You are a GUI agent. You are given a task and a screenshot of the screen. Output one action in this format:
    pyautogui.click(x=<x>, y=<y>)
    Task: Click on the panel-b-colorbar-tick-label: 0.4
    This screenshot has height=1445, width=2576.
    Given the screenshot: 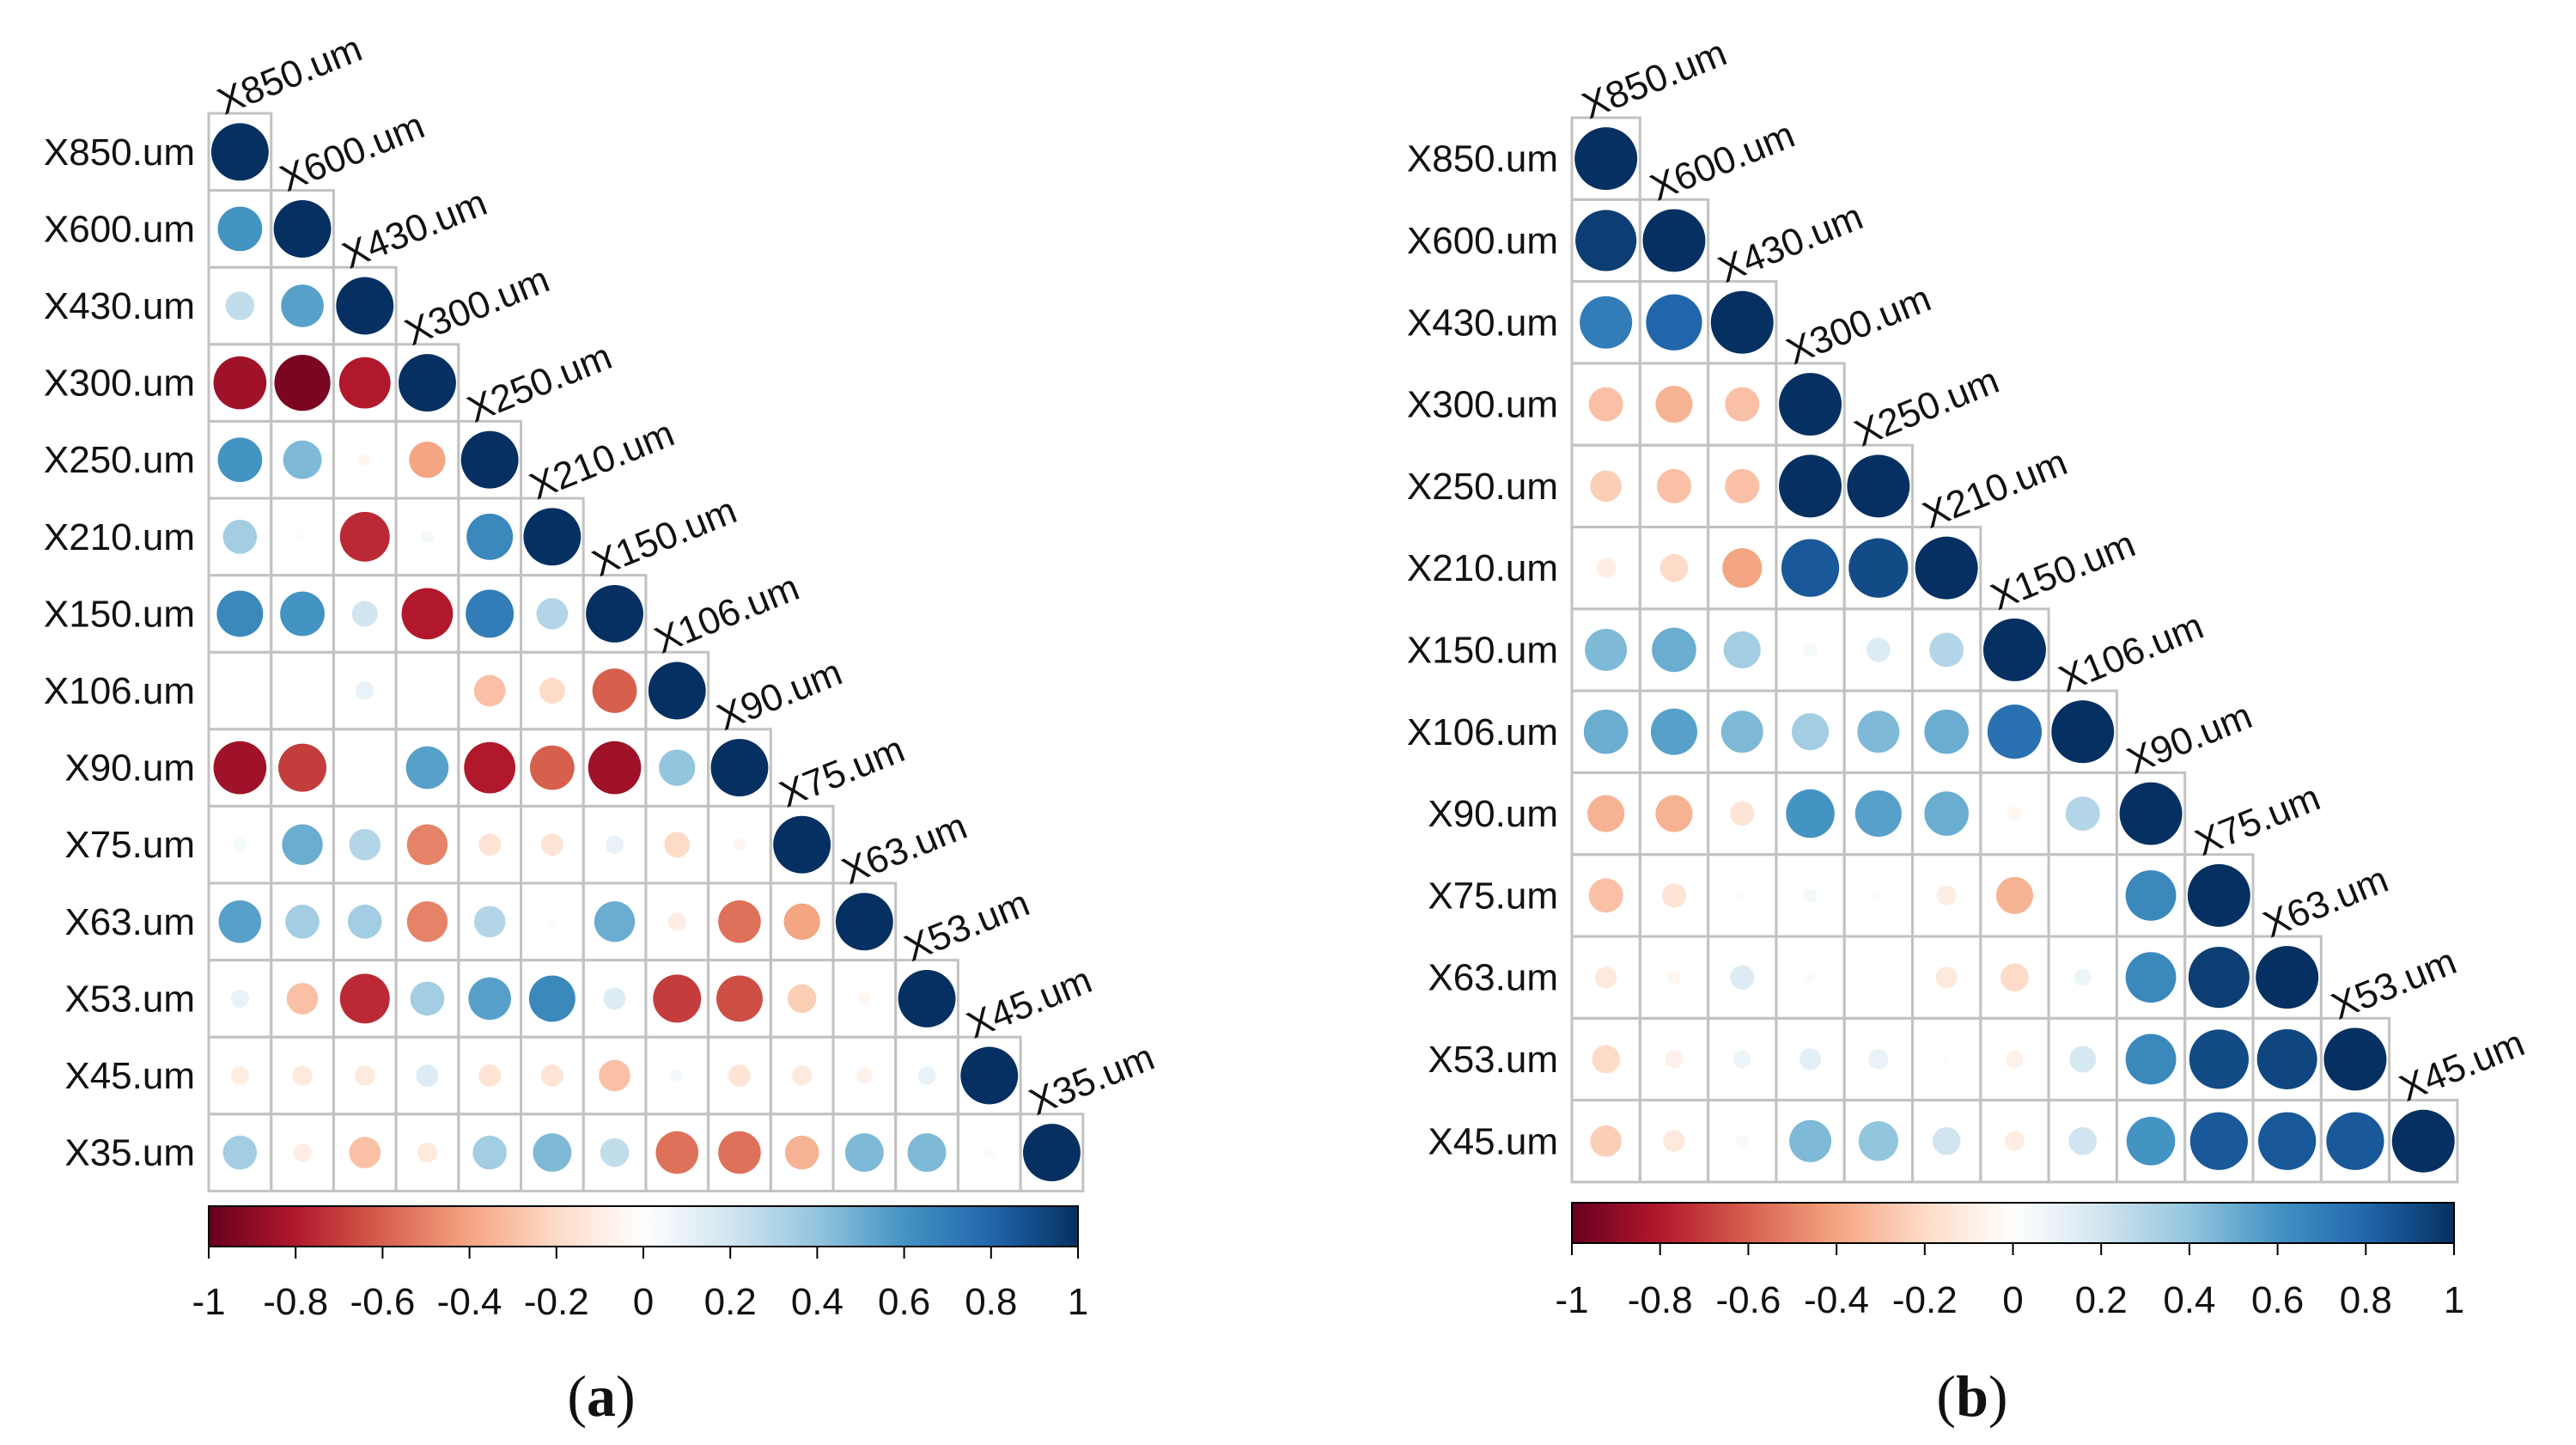 What is the action you would take?
    pyautogui.click(x=2189, y=1300)
    